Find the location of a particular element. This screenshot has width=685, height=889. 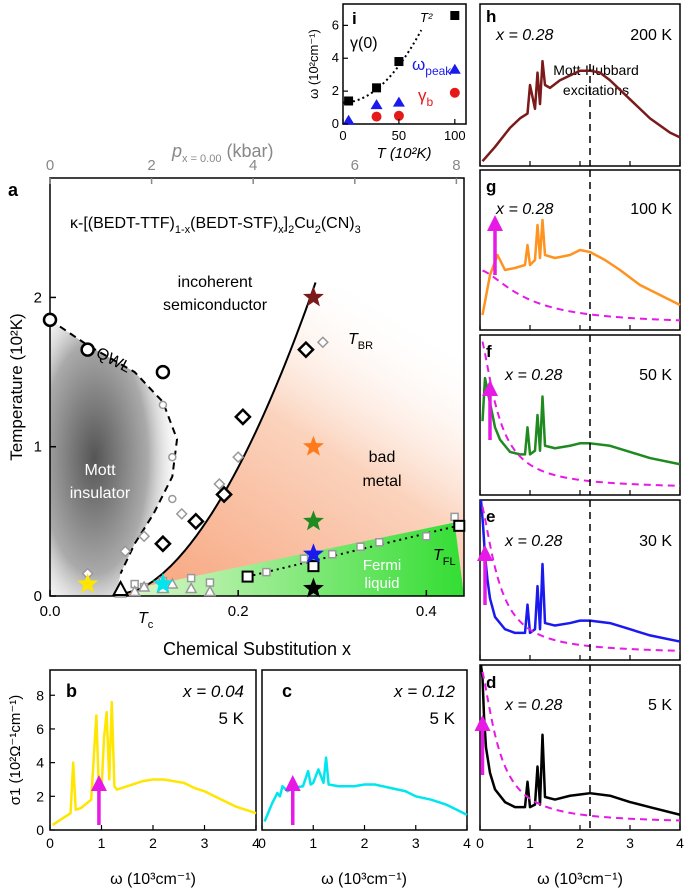

t2-fit-curve is located at coordinates (382, 66).